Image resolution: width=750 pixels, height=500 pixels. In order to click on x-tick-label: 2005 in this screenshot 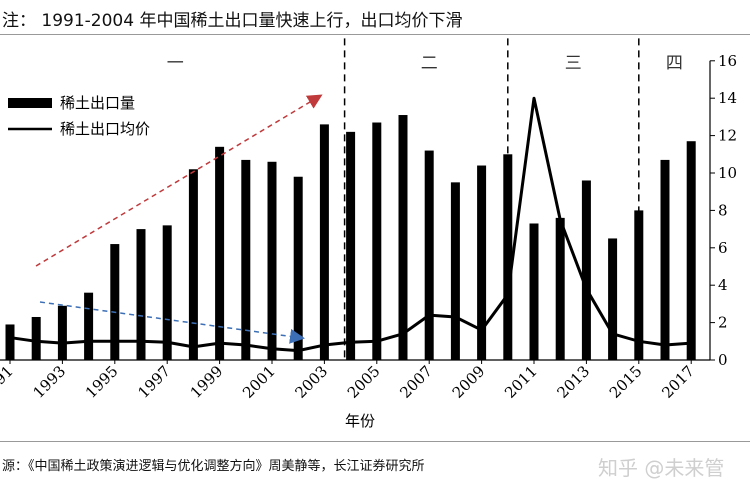, I will do `click(364, 382)`.